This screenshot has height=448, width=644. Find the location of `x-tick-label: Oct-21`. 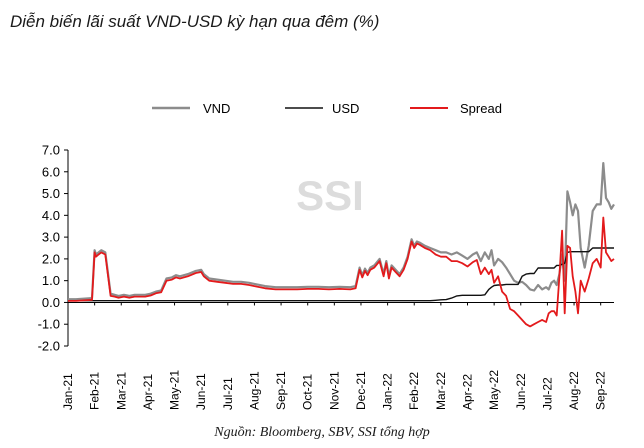

x-tick-label: Oct-21 is located at coordinates (308, 392).